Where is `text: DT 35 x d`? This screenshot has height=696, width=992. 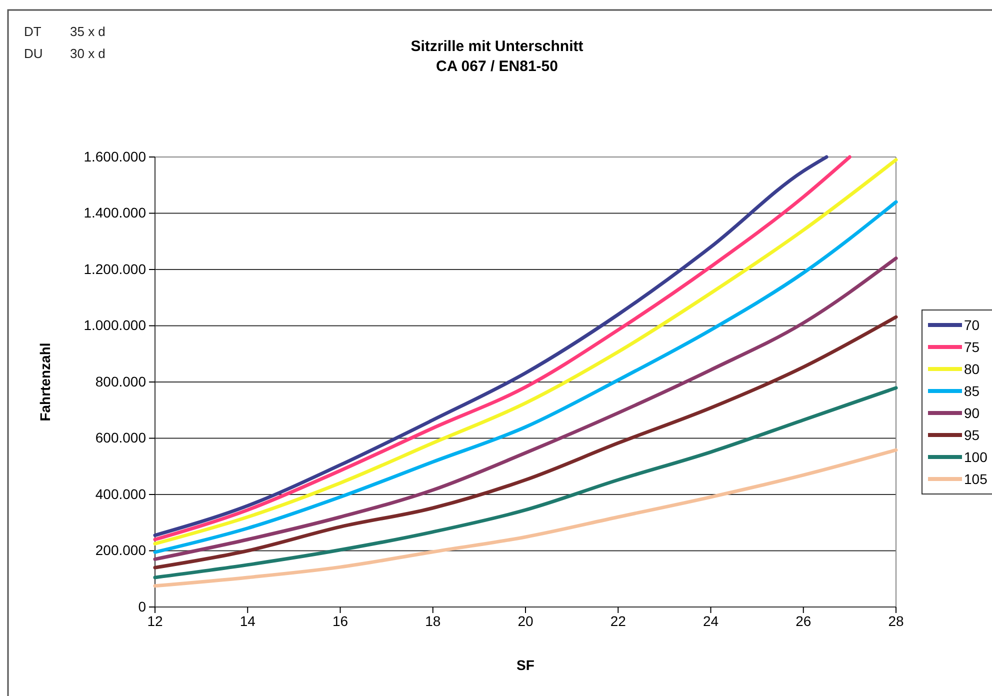
text: DT 35 x d is located at coordinates (65, 31).